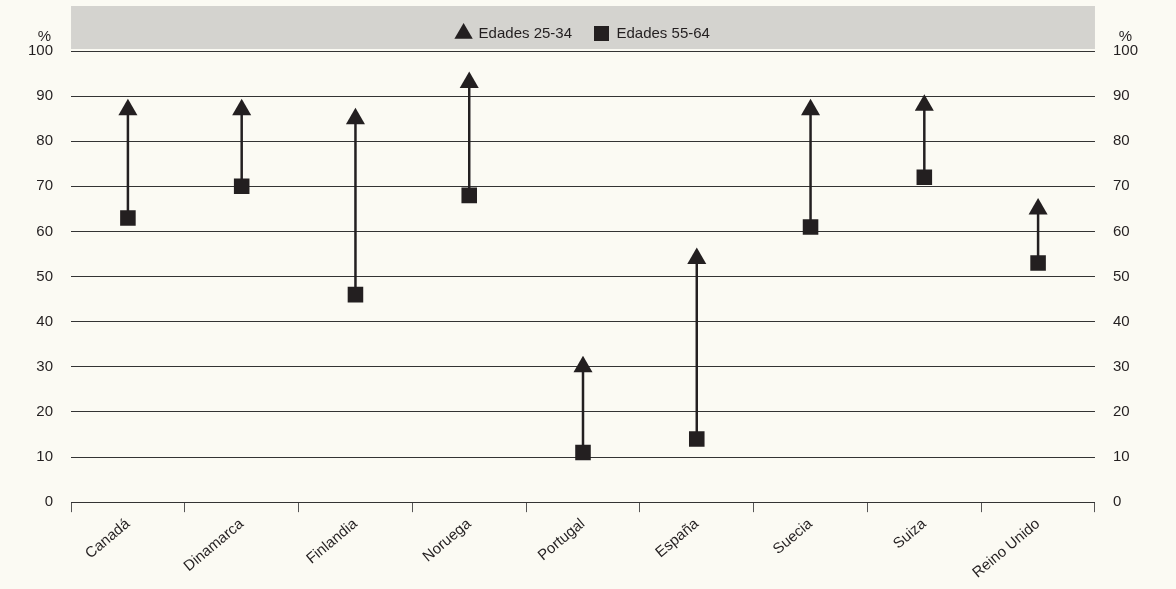 Image resolution: width=1176 pixels, height=589 pixels. What do you see at coordinates (45, 230) in the screenshot?
I see `y-tick-label: 60` at bounding box center [45, 230].